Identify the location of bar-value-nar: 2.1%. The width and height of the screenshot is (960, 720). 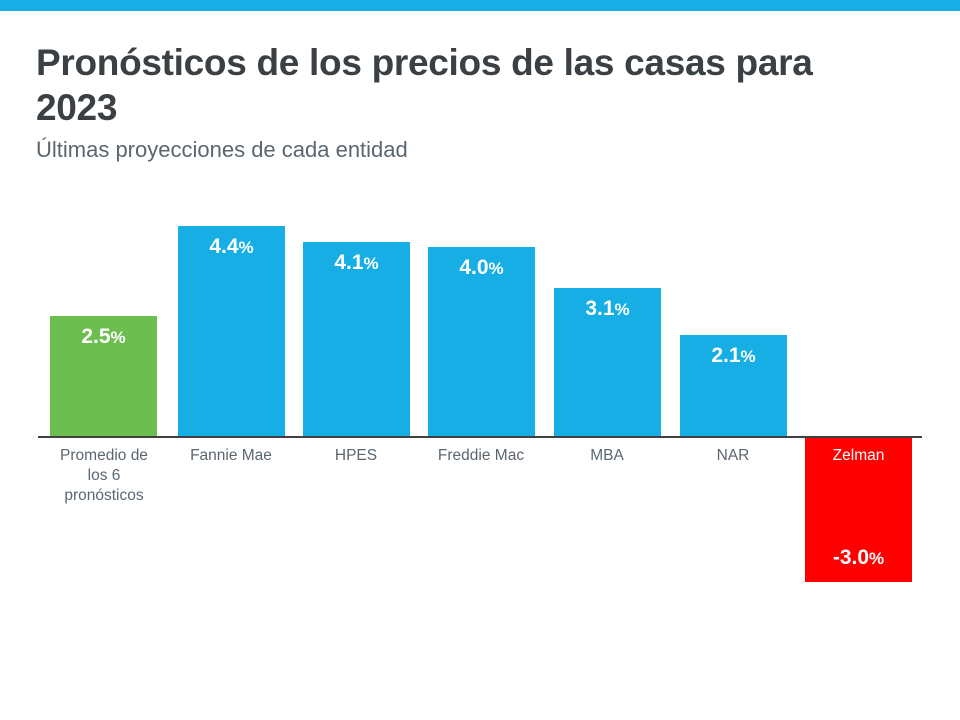
(733, 355).